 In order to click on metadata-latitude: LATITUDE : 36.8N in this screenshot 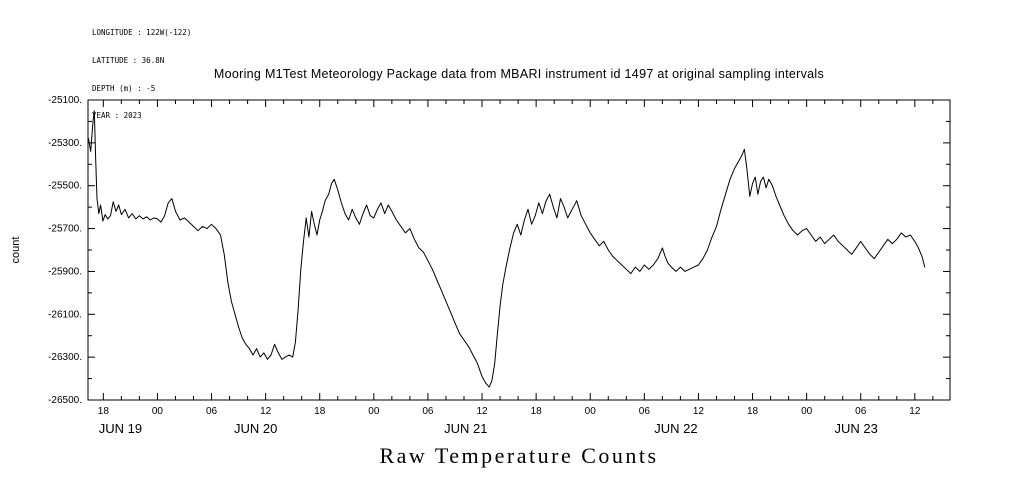, I will do `click(128, 61)`.